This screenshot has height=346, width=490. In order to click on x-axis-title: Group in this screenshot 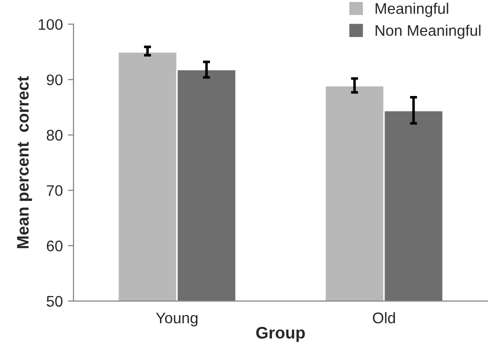, I will do `click(280, 334)`.